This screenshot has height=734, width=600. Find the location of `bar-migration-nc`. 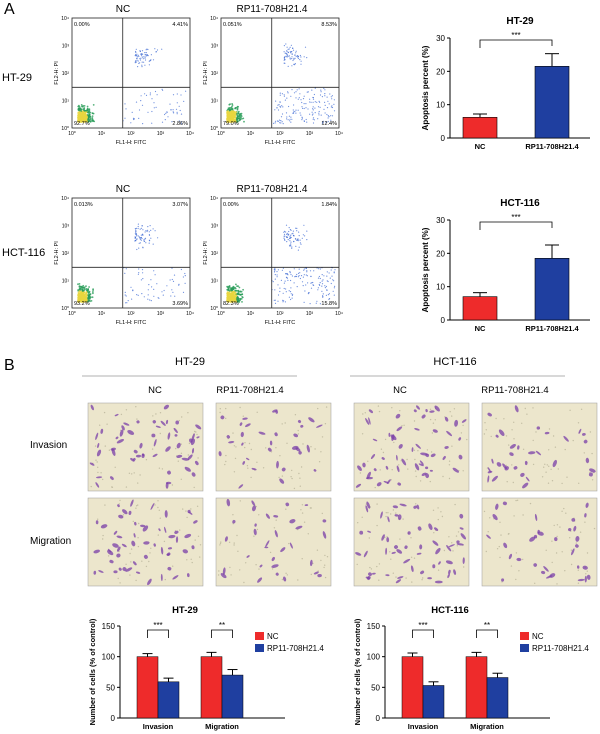

bar-migration-nc is located at coordinates (476, 687).